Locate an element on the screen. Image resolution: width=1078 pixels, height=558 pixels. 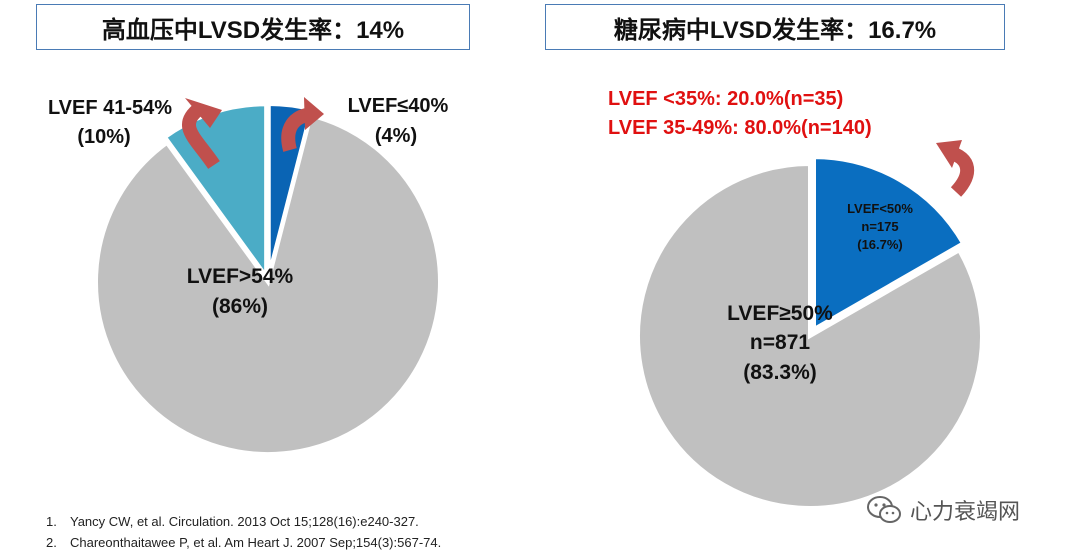
label-low-pct: (4%) is located at coordinates (396, 136).